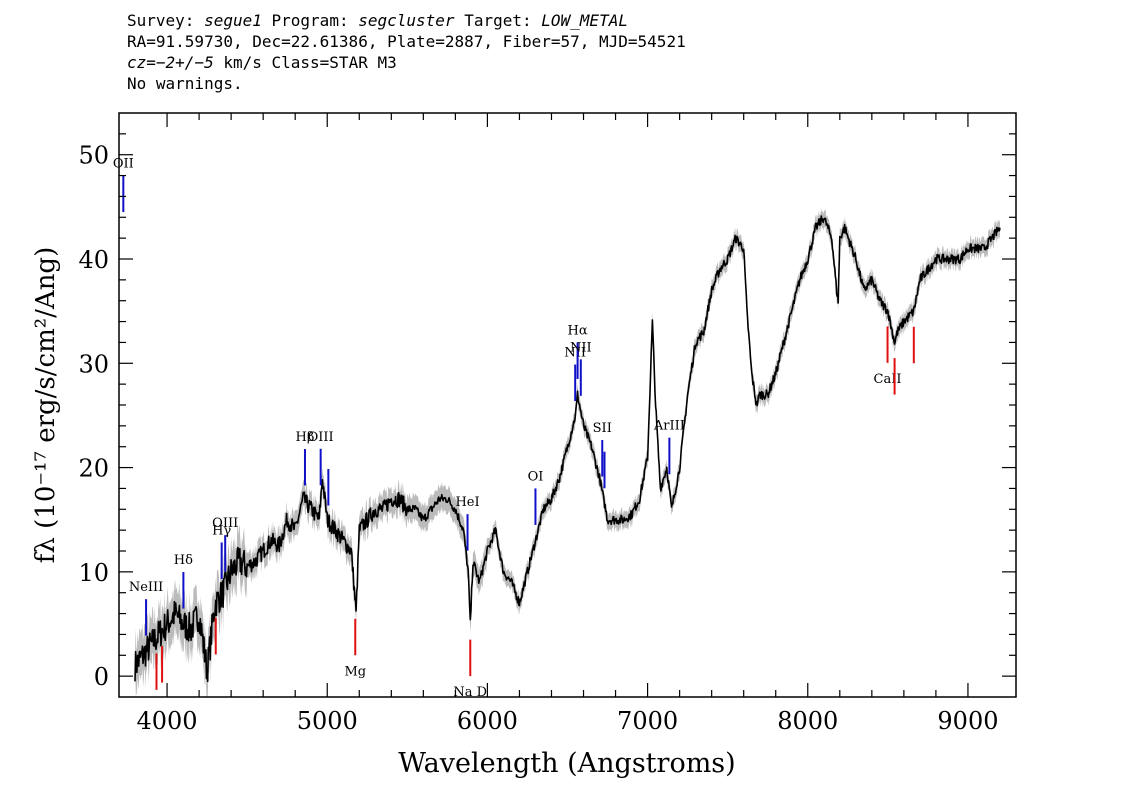 This screenshot has width=1134, height=810. What do you see at coordinates (807, 721) in the screenshot?
I see `x-tick-label: 8000` at bounding box center [807, 721].